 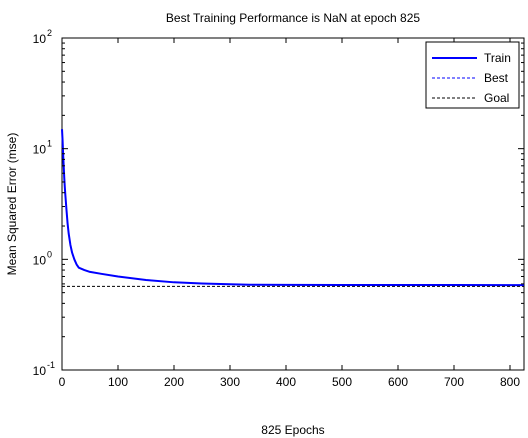 What do you see at coordinates (398, 382) in the screenshot?
I see `x-tick-label: 600` at bounding box center [398, 382].